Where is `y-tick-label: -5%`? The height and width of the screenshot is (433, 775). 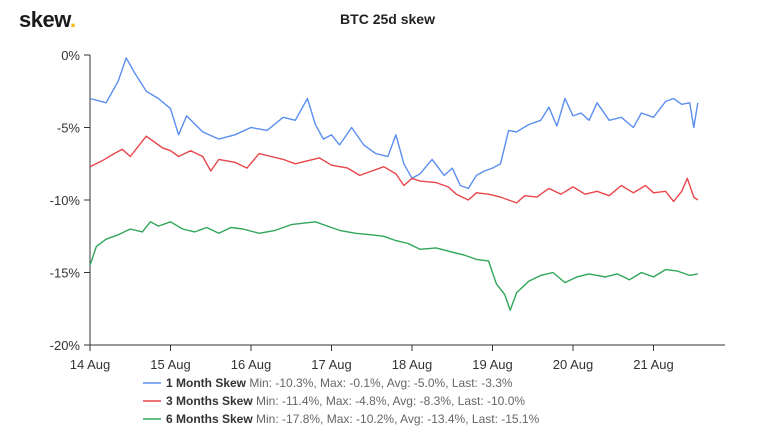 y-tick-label: -5% is located at coordinates (69, 128).